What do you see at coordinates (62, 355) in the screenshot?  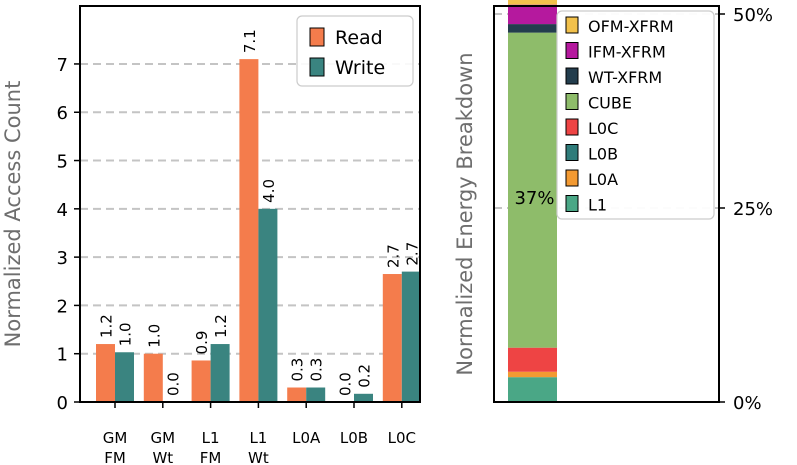 I see `left-y-tick-label: 1` at bounding box center [62, 355].